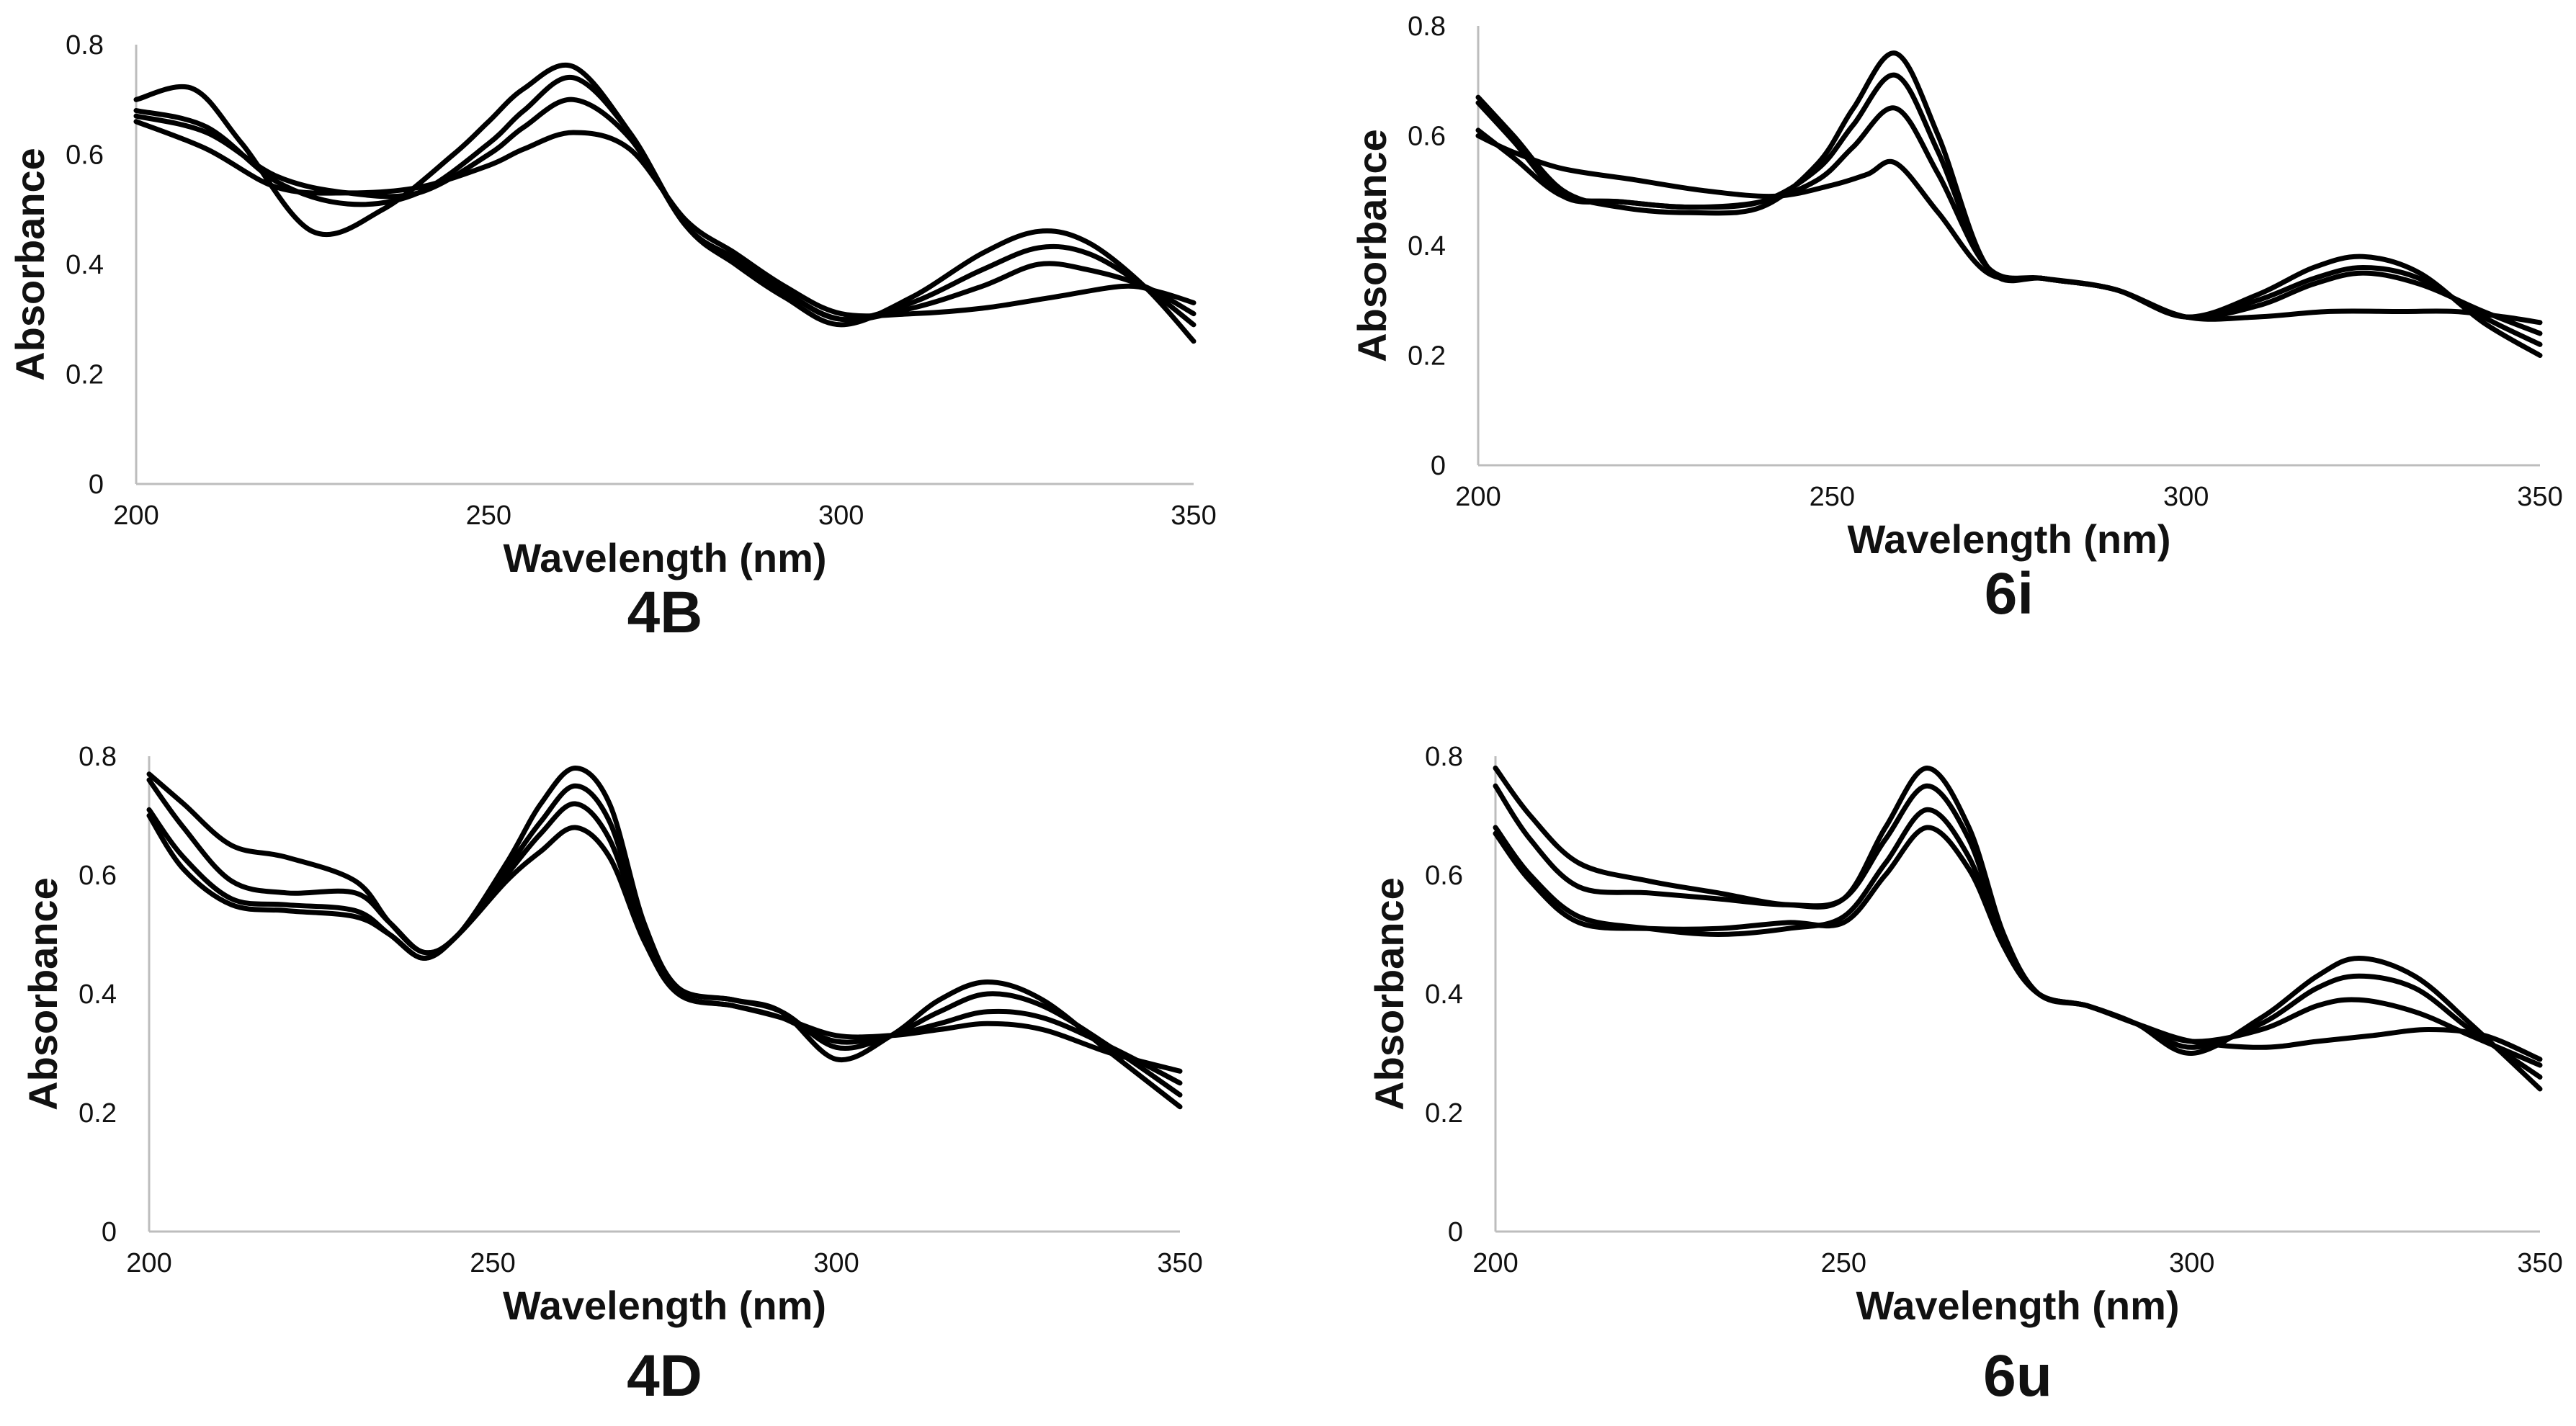  I want to click on panel-label: 6i, so click(2009, 594).